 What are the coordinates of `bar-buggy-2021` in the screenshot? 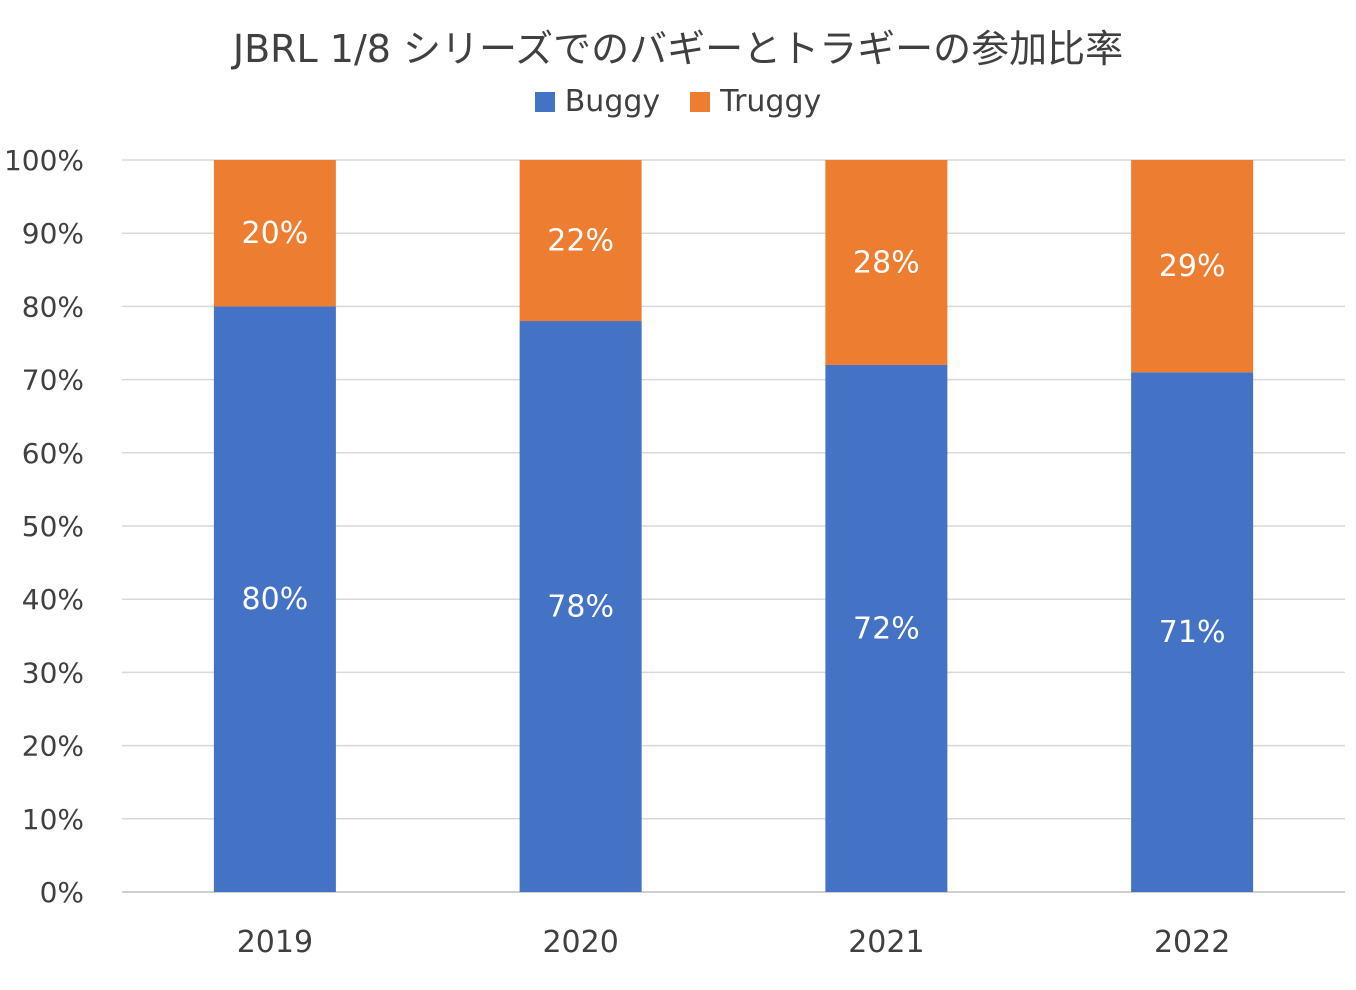 It's located at (886, 628).